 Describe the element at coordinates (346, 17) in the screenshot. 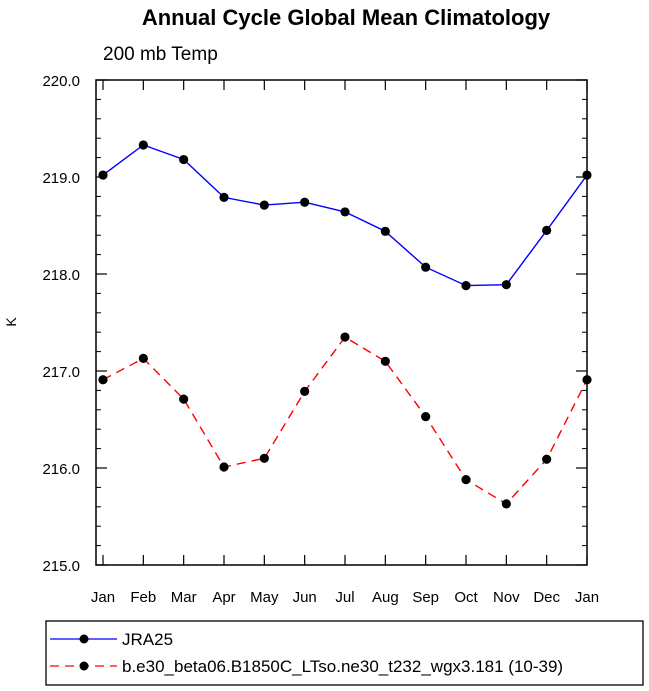

I see `chart-title: Annual Cycle Global Mean Climatology` at that location.